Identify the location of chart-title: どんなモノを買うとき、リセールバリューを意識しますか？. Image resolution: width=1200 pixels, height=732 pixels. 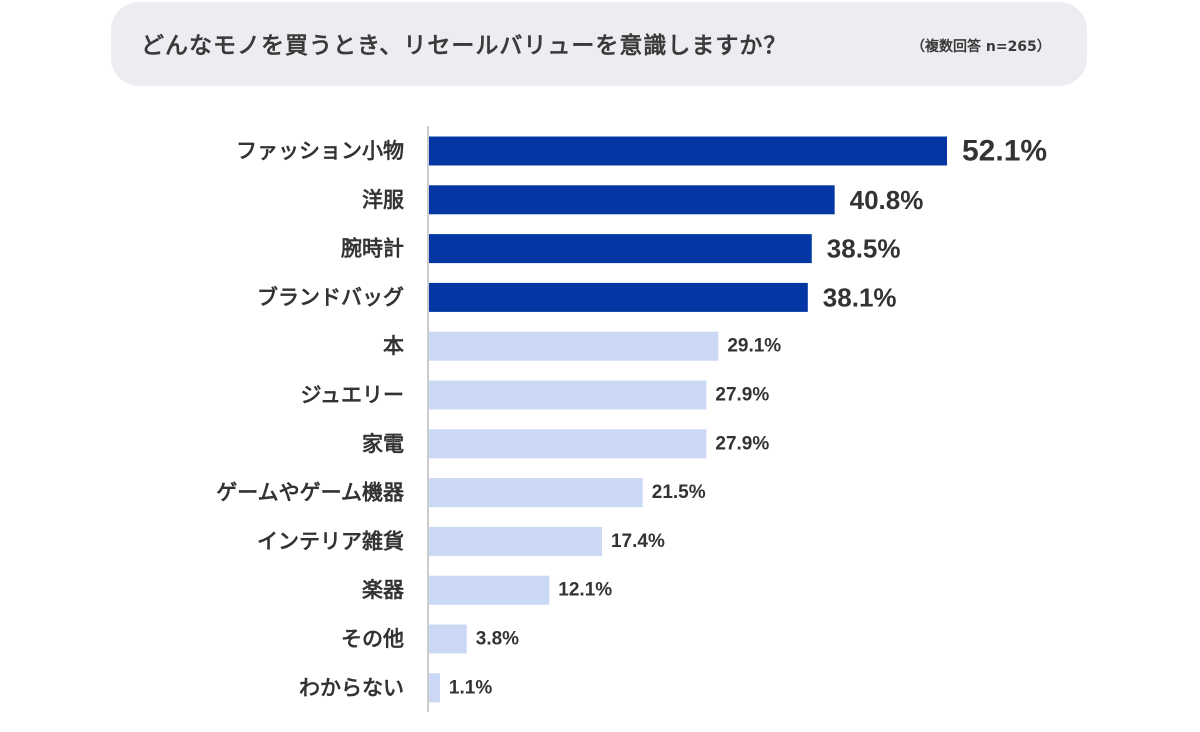
(464, 46).